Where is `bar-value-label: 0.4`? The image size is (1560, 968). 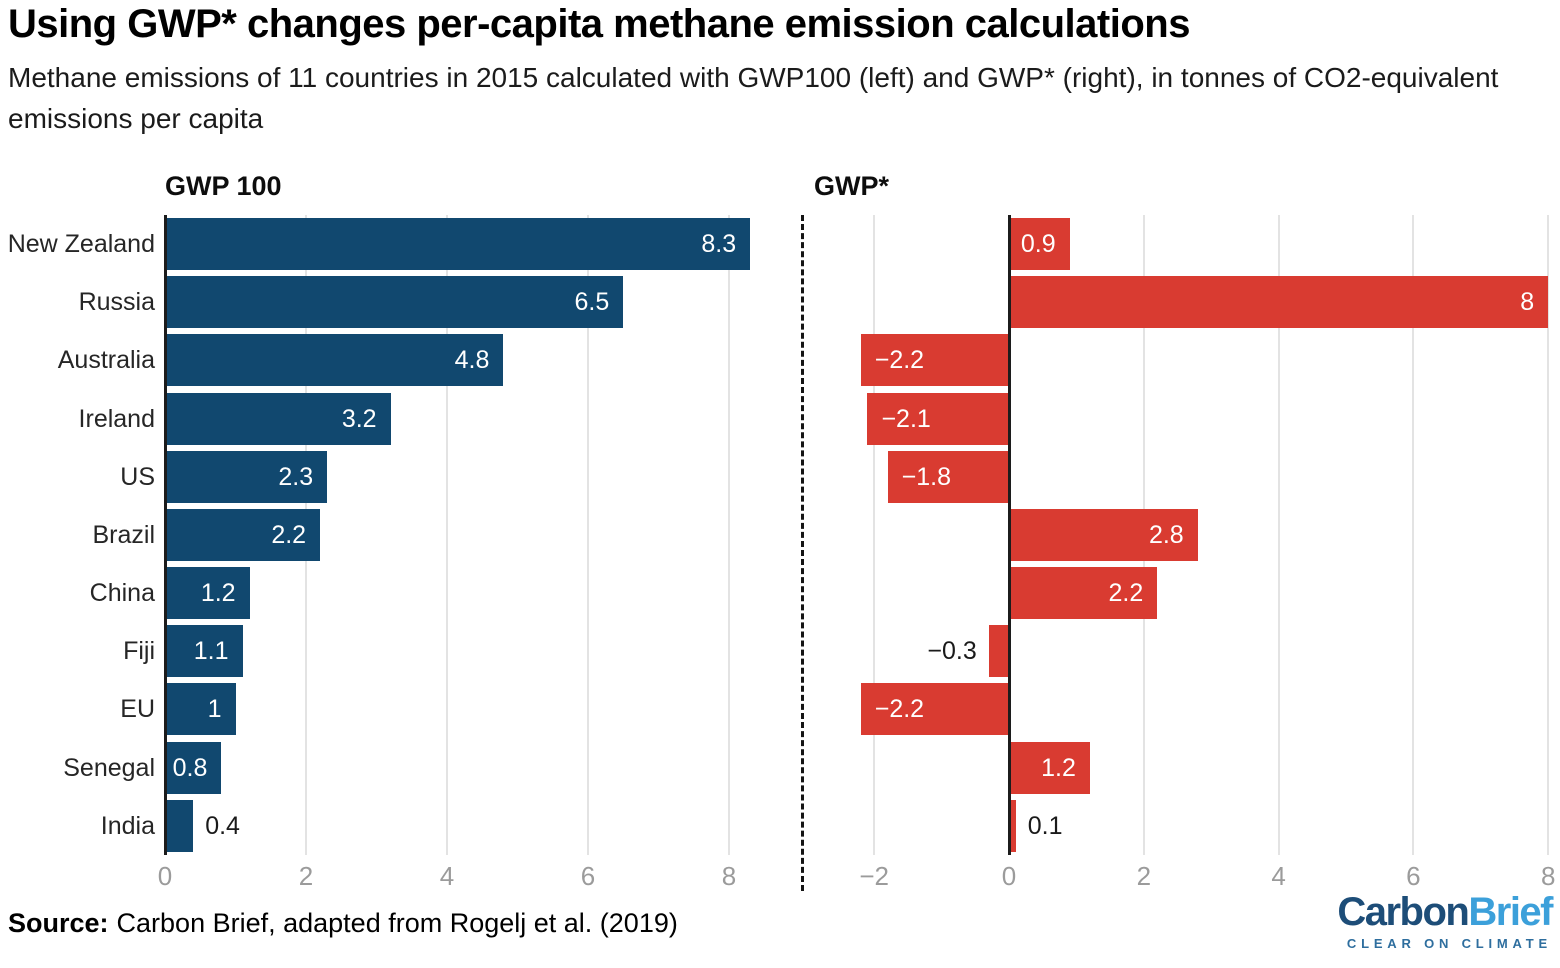 bar-value-label: 0.4 is located at coordinates (222, 825).